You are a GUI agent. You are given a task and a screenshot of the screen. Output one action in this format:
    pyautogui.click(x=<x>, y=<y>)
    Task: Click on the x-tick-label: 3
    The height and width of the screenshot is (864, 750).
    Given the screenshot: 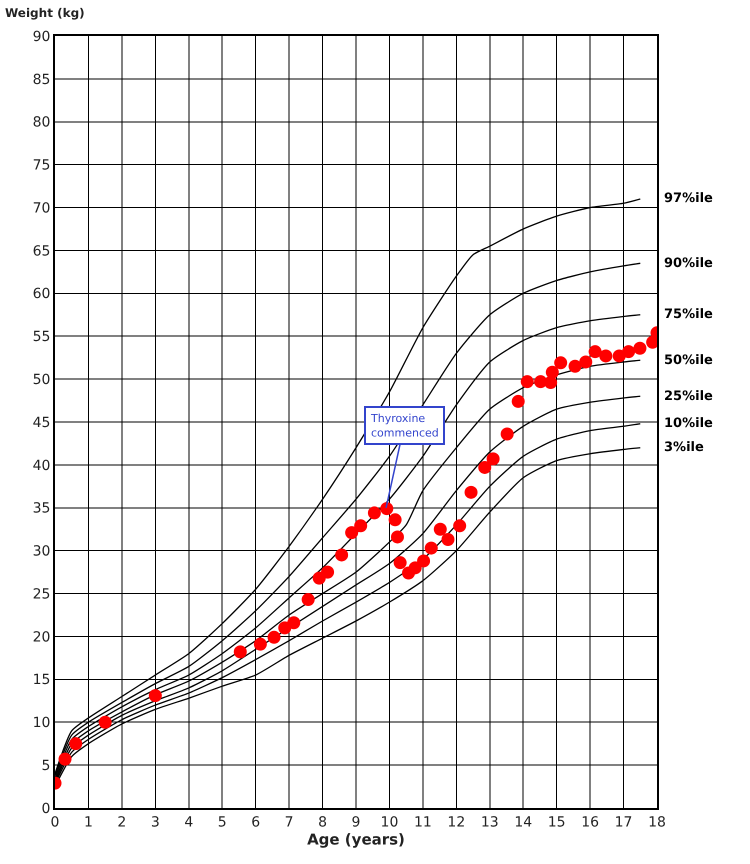 What is the action you would take?
    pyautogui.click(x=155, y=822)
    